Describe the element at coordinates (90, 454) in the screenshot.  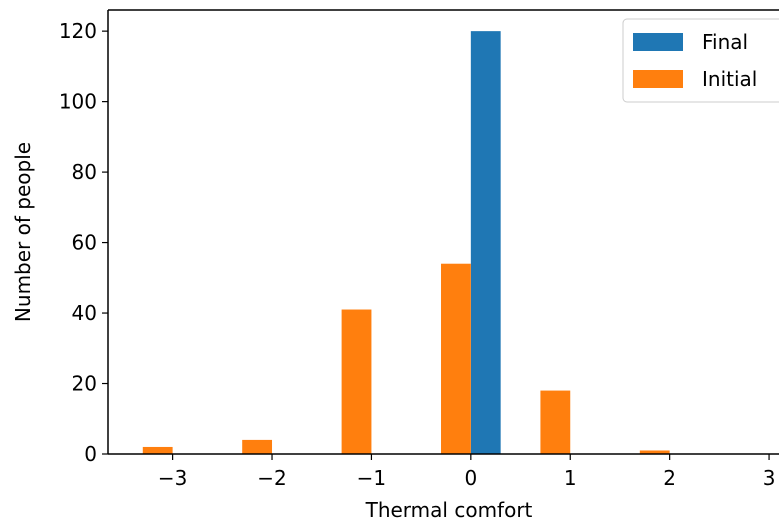
I see `y-tick-label: 0` at that location.